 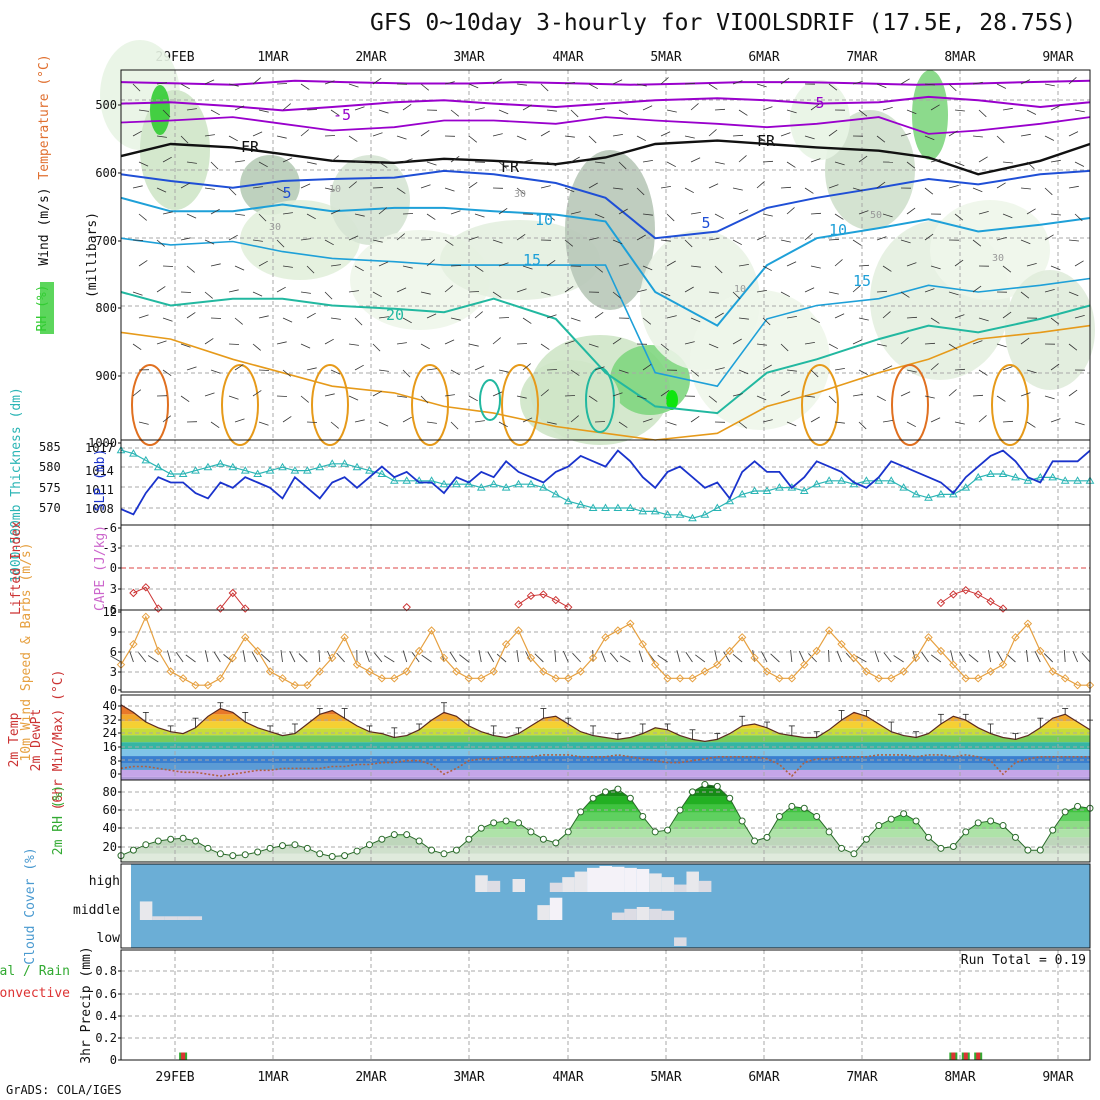 What do you see at coordinates (605, 382) in the screenshot?
I see `temperature-contour` at bounding box center [605, 382].